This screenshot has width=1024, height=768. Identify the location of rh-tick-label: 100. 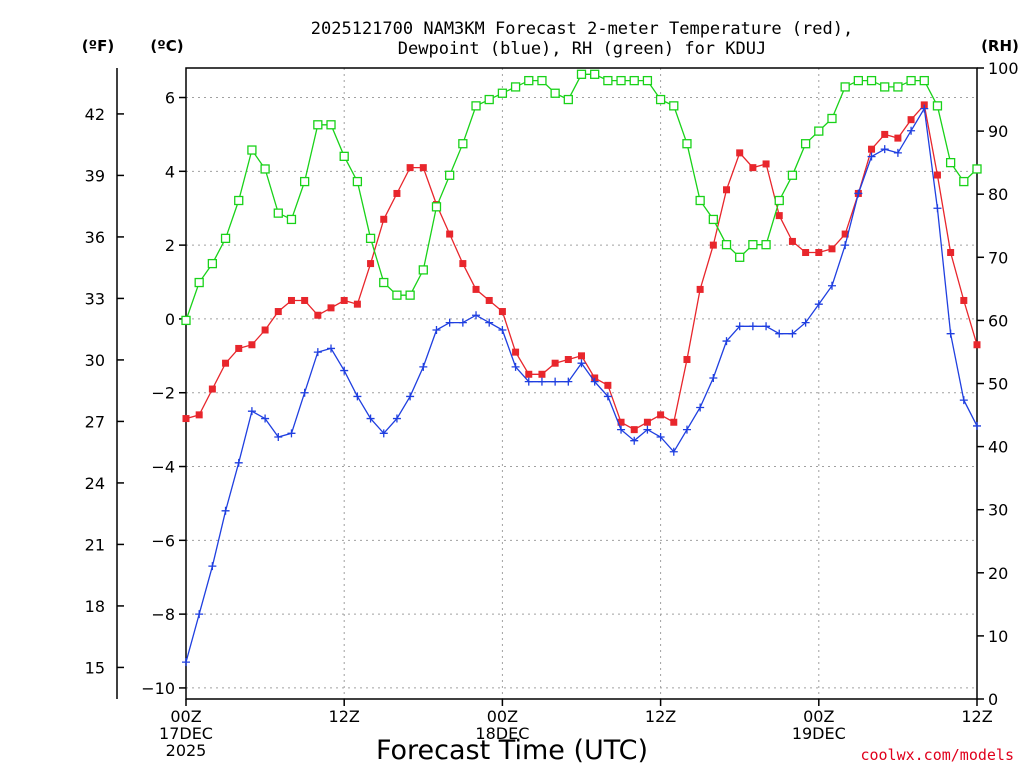
(1003, 68).